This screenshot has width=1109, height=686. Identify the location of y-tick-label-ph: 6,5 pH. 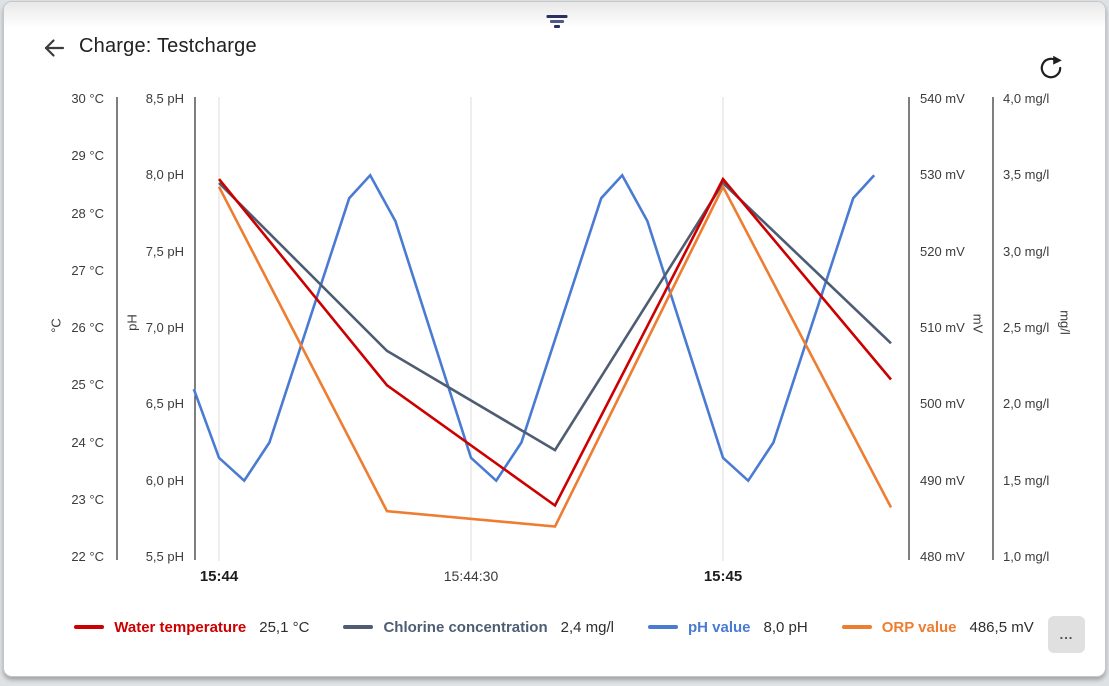
(164, 404).